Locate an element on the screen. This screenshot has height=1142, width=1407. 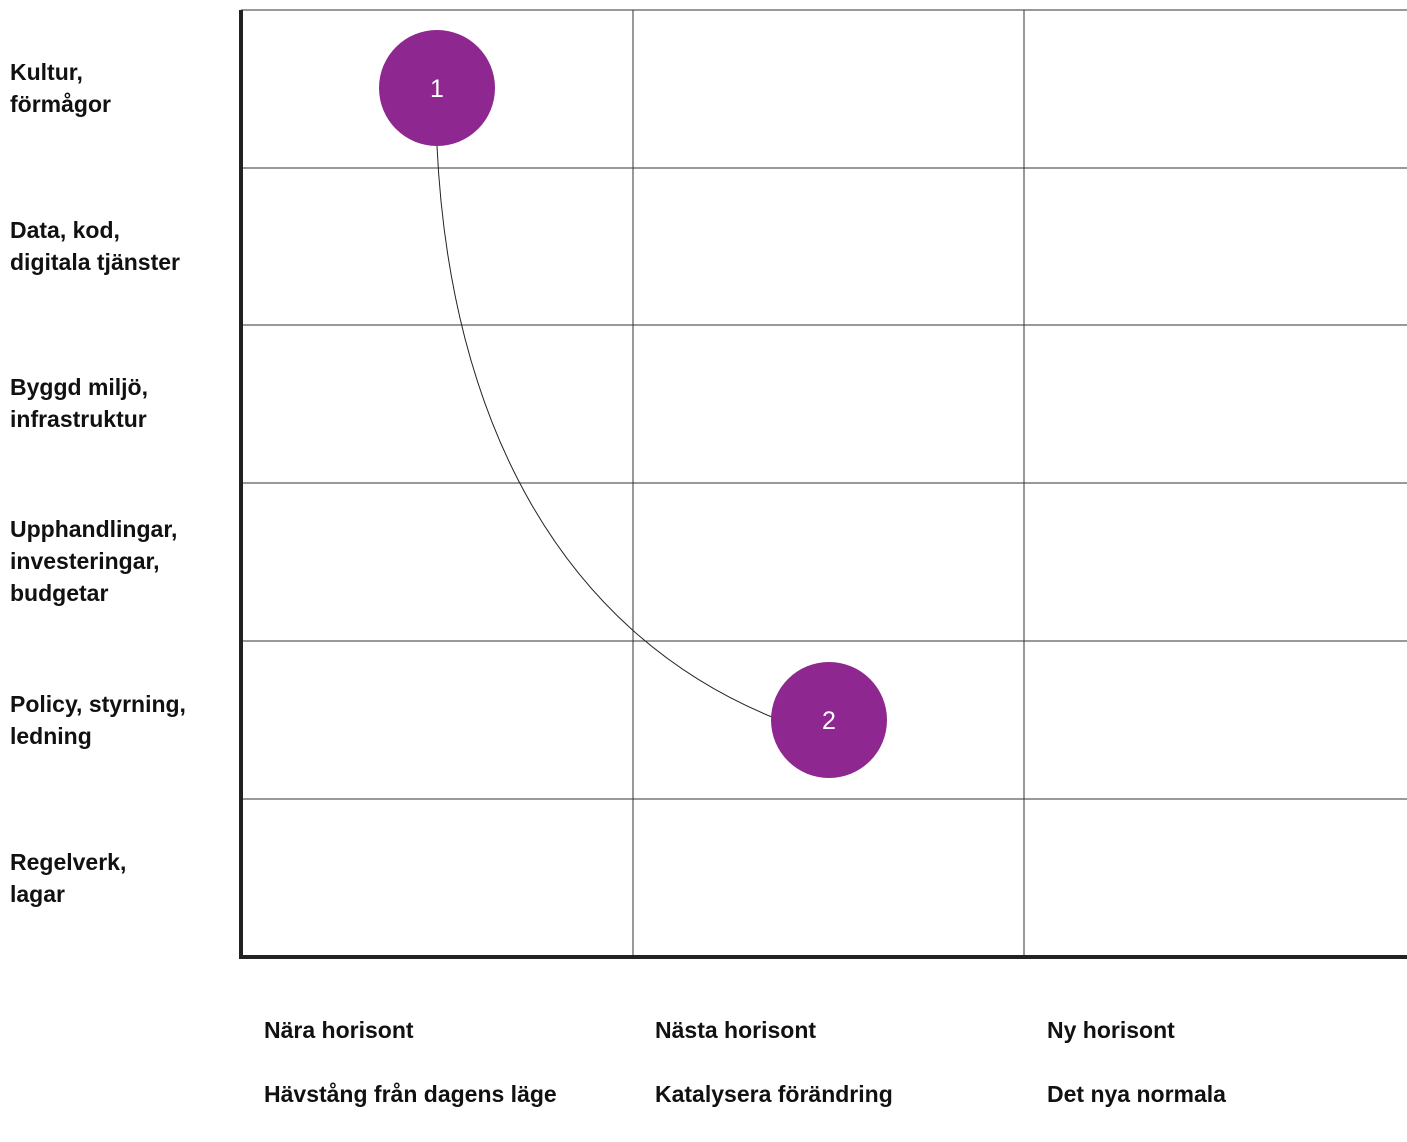
row-label-regelverk: Regelverk, lagar is located at coordinates (68, 878).